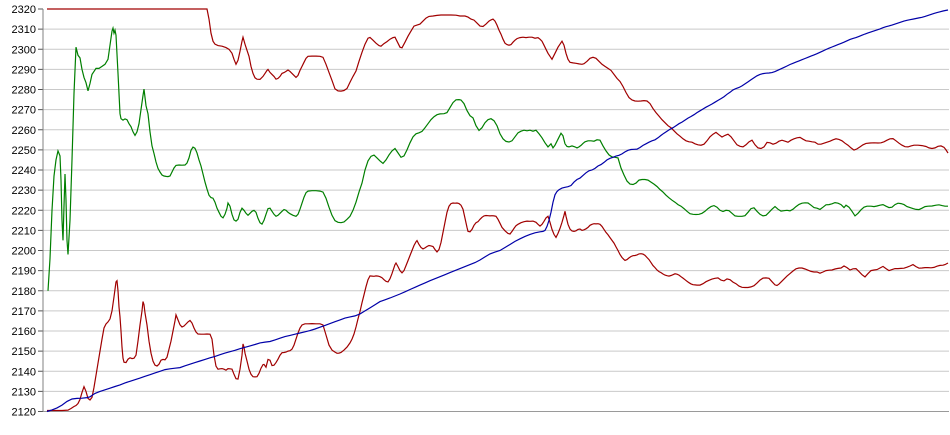  I want to click on y-axis-label: 2180, so click(24, 292).